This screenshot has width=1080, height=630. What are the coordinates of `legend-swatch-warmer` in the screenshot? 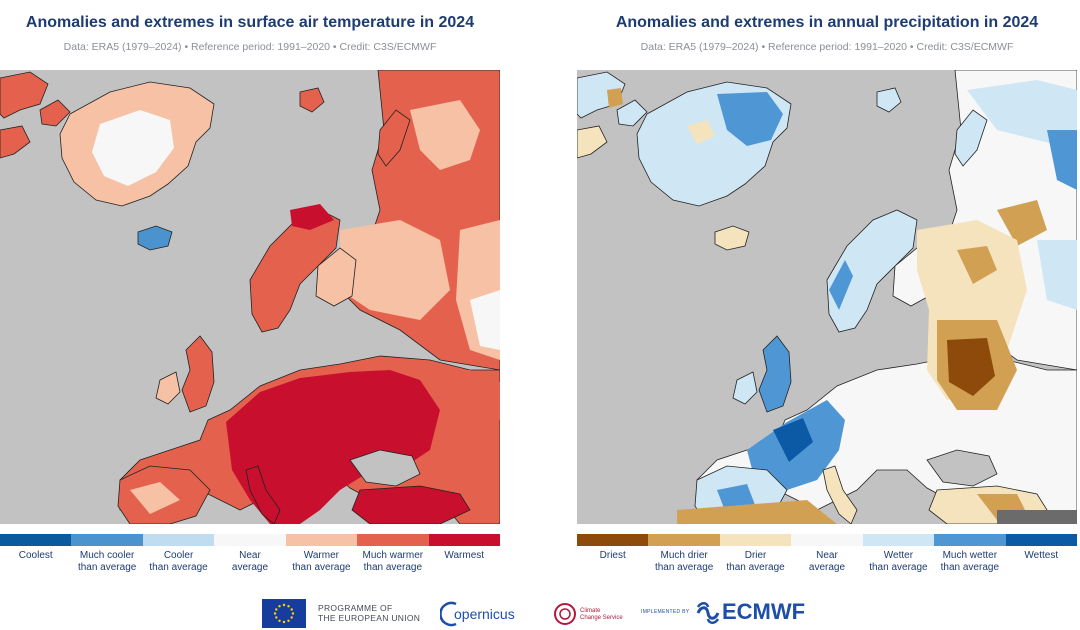 It's located at (321, 540).